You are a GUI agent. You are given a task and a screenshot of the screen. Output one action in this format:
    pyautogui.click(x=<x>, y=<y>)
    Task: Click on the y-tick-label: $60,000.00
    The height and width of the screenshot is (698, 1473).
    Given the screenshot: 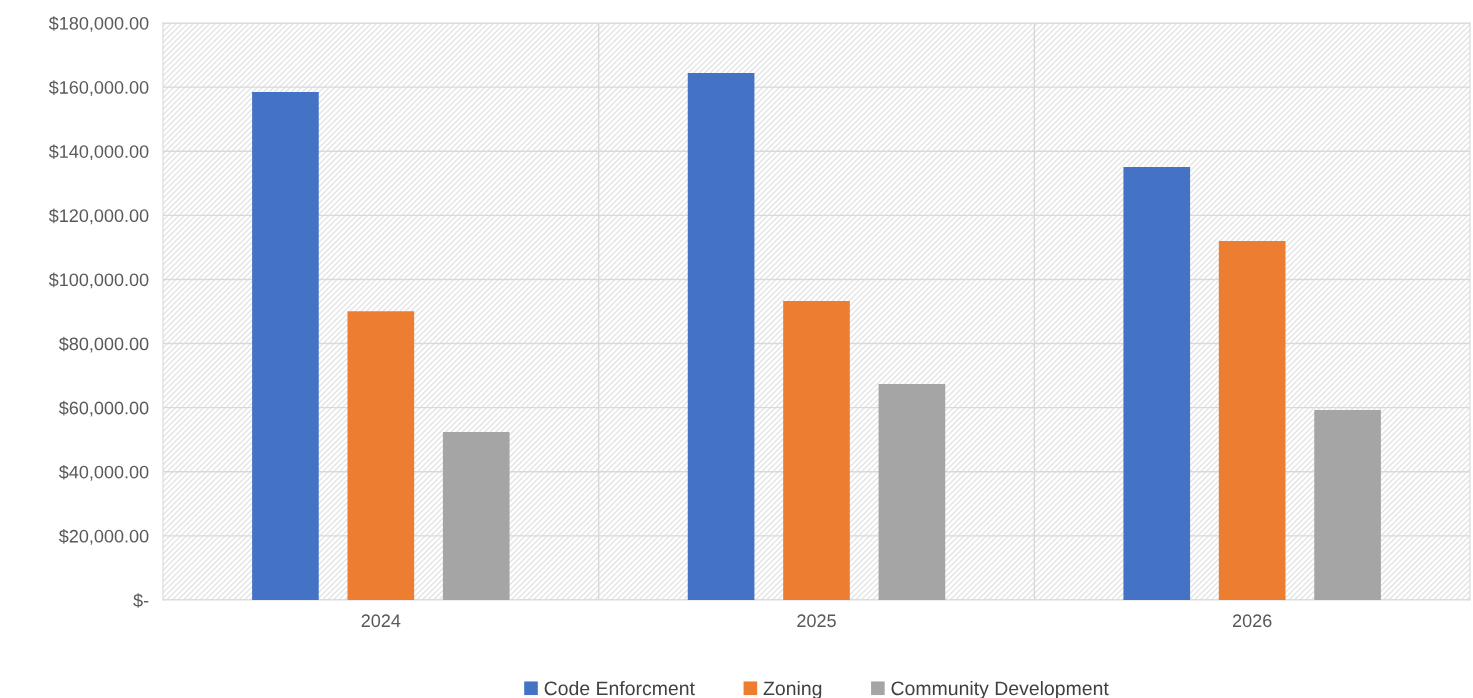 What is the action you would take?
    pyautogui.click(x=103, y=408)
    